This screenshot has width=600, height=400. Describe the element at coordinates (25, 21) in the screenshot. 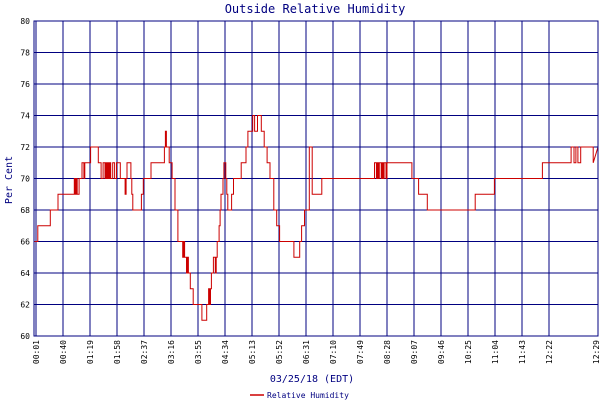

I see `y-tick-label: 80` at that location.